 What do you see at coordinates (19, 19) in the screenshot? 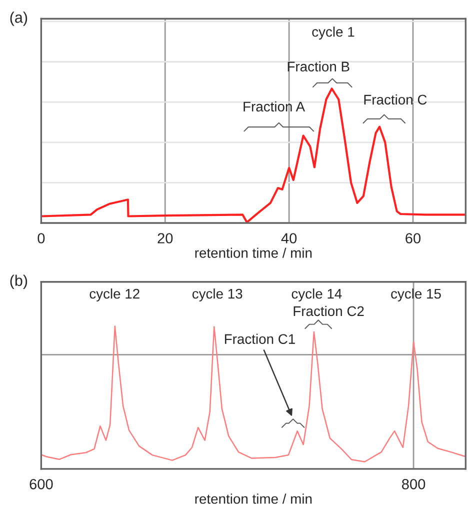
I see `chart-title: (a)` at bounding box center [19, 19].